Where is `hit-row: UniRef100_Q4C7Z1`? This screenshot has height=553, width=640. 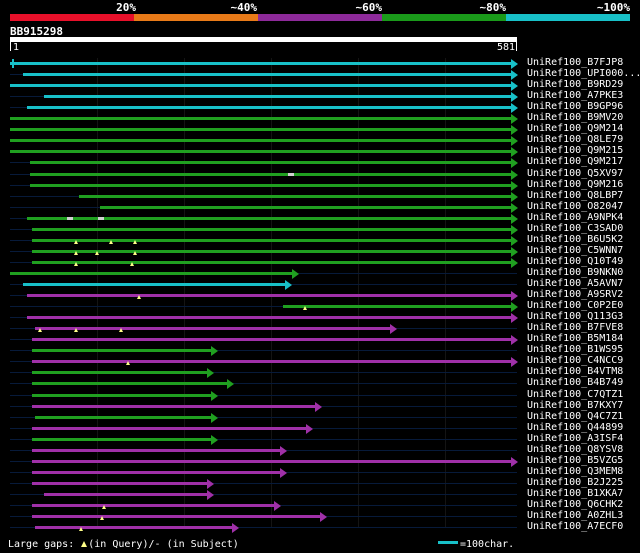
hit-row: UniRef100_Q4C7Z1 is located at coordinates (320, 416).